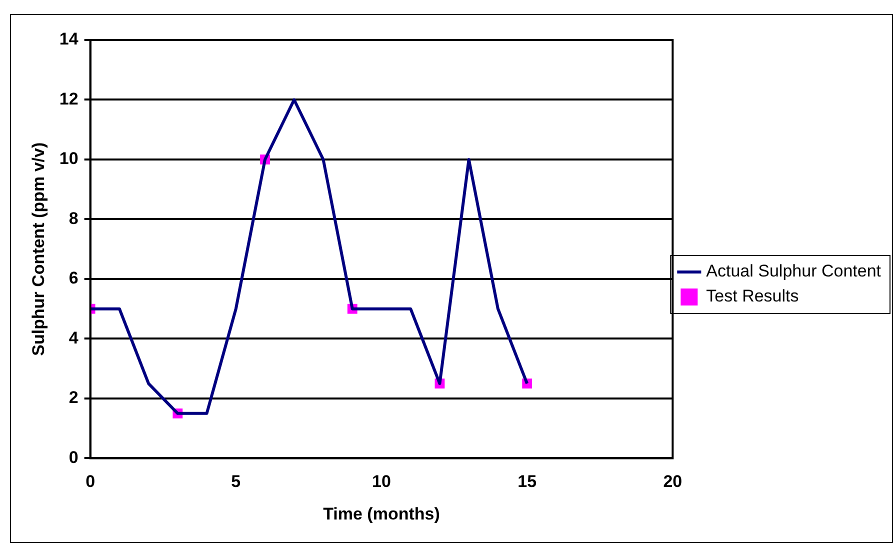 This screenshot has width=893, height=543. Describe the element at coordinates (672, 482) in the screenshot. I see `x-tick-label: 20` at that location.